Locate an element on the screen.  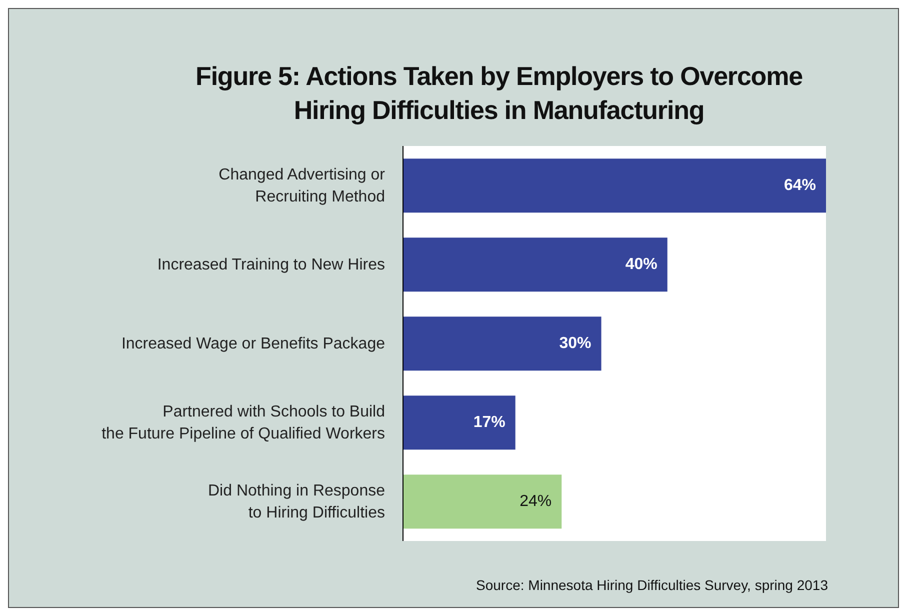
y-tick-label: Partnered with Schools to Build the Future Pipeline of Qualified Workers is located at coordinates (243, 422).